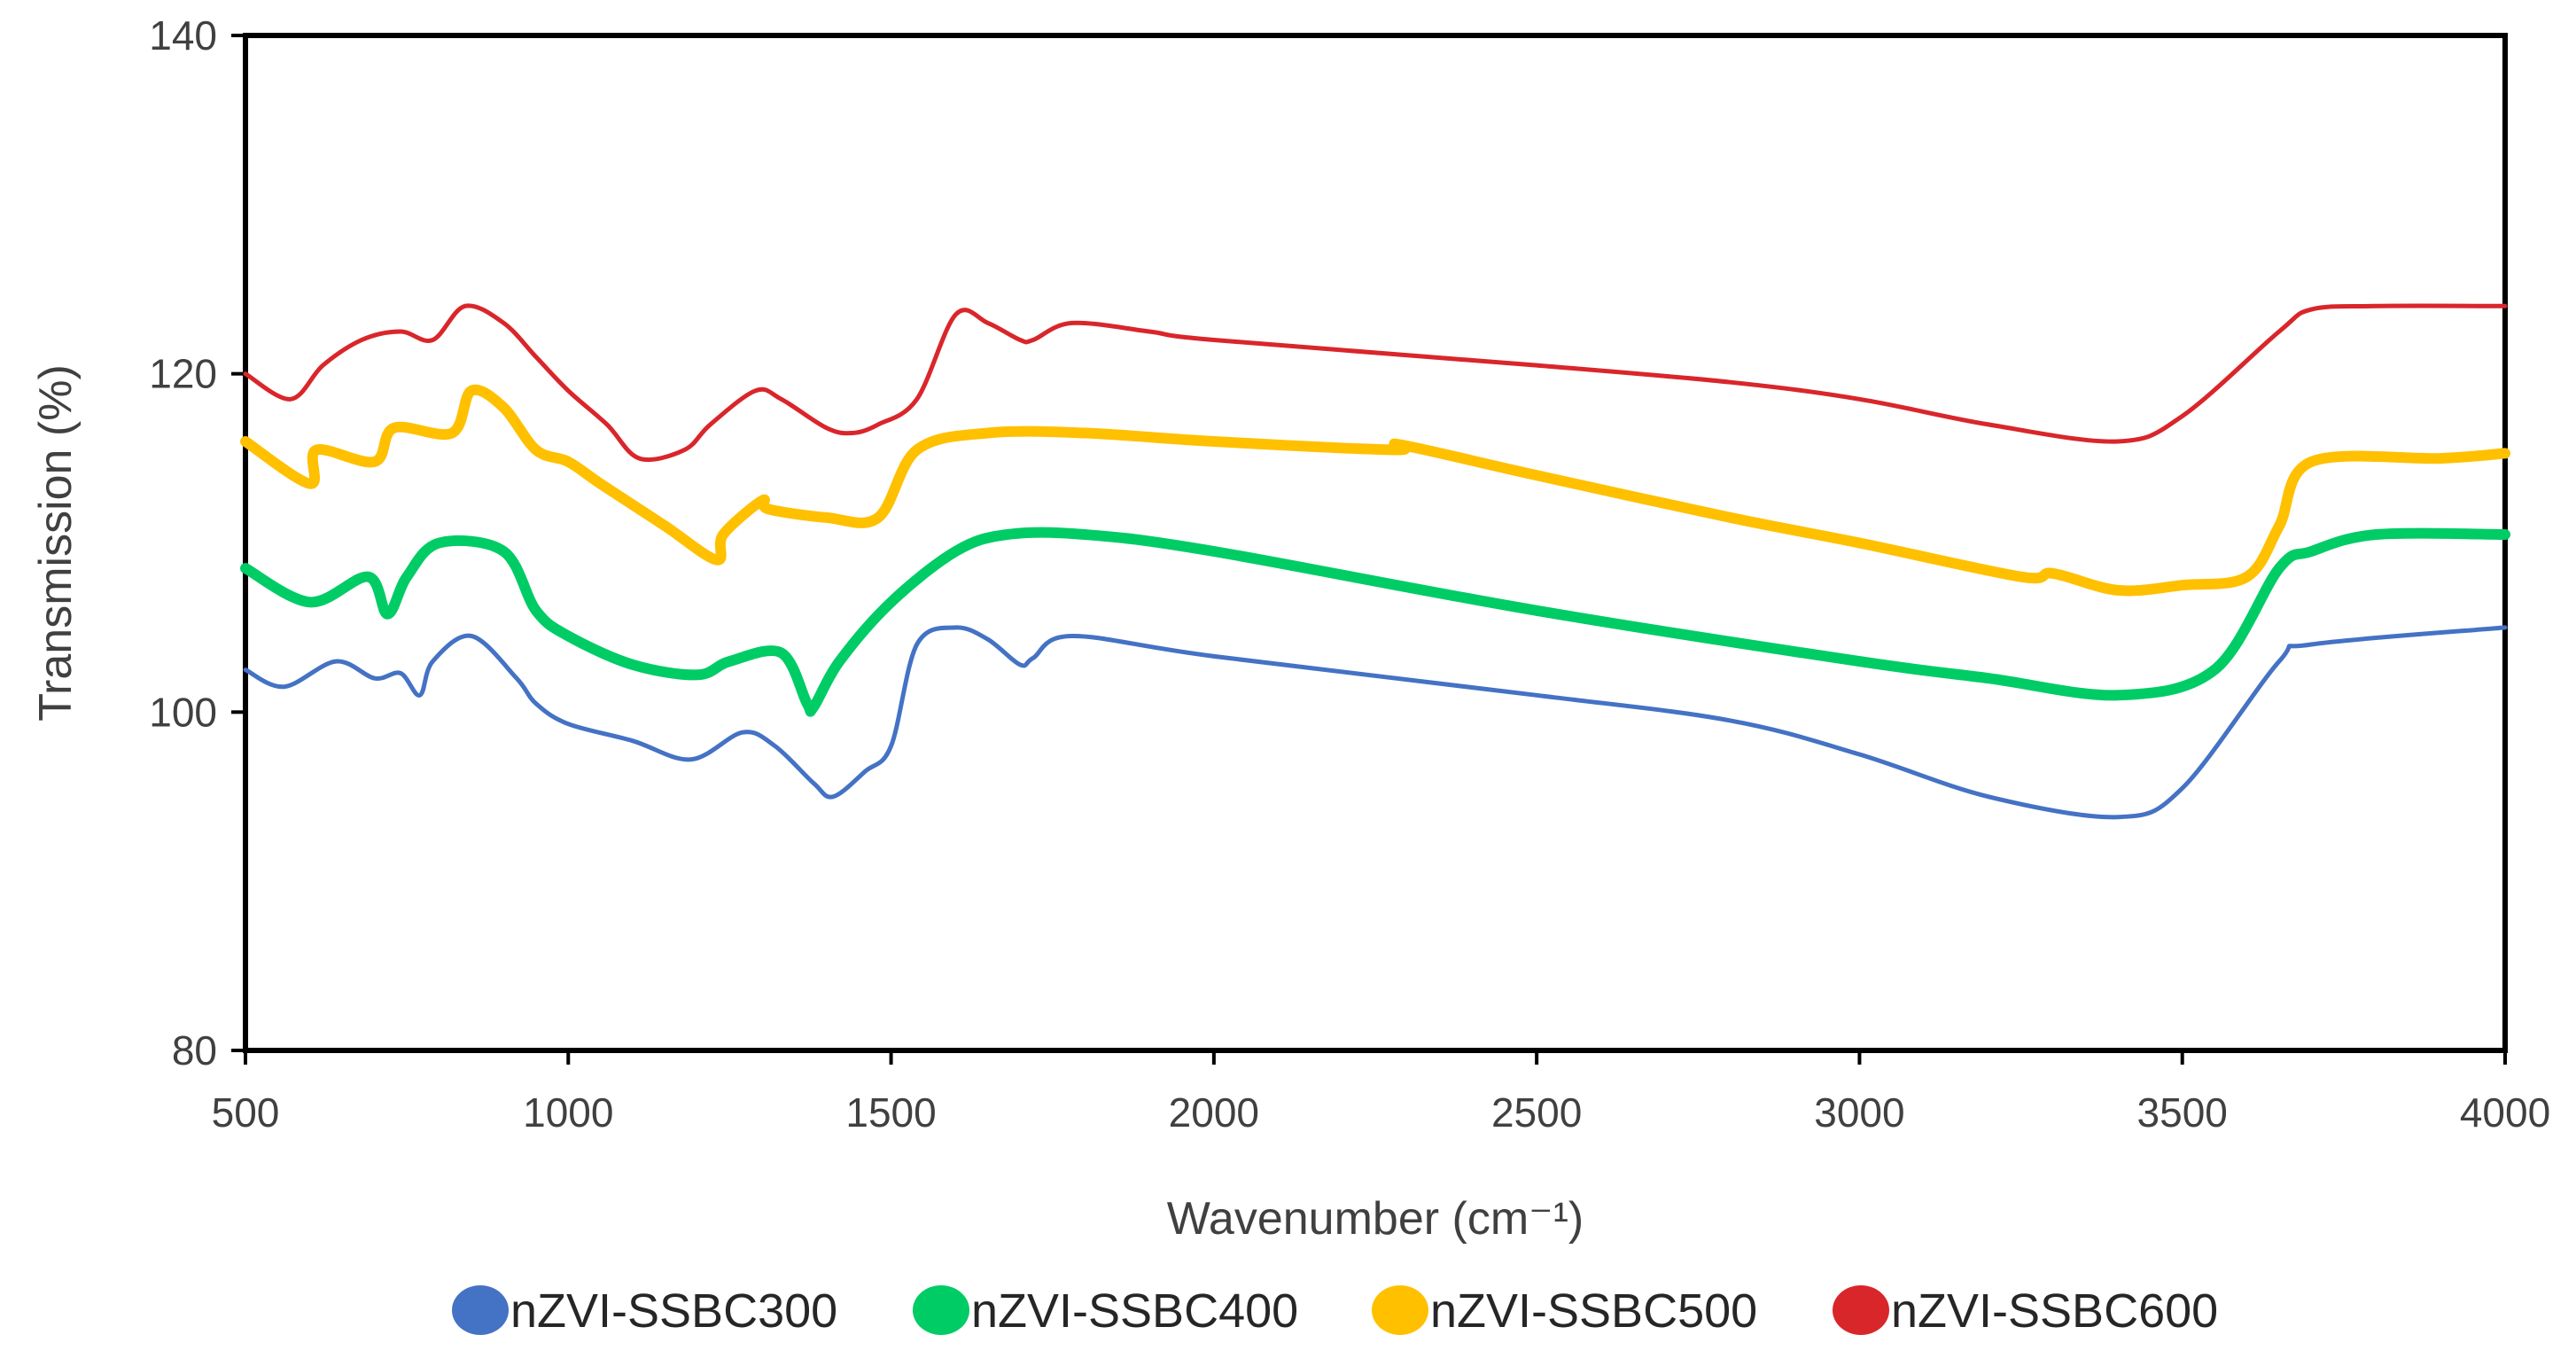 The image size is (2576, 1366). I want to click on legend-label: nZVI-SSBC500, so click(1594, 1311).